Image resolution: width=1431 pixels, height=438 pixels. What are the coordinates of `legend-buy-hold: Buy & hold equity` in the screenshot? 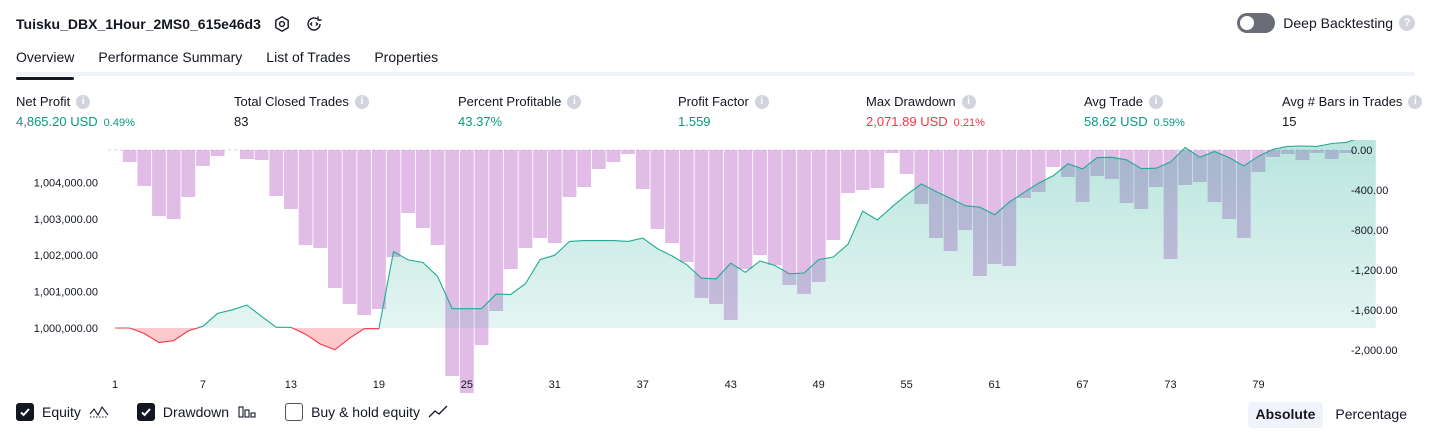 It's located at (366, 412).